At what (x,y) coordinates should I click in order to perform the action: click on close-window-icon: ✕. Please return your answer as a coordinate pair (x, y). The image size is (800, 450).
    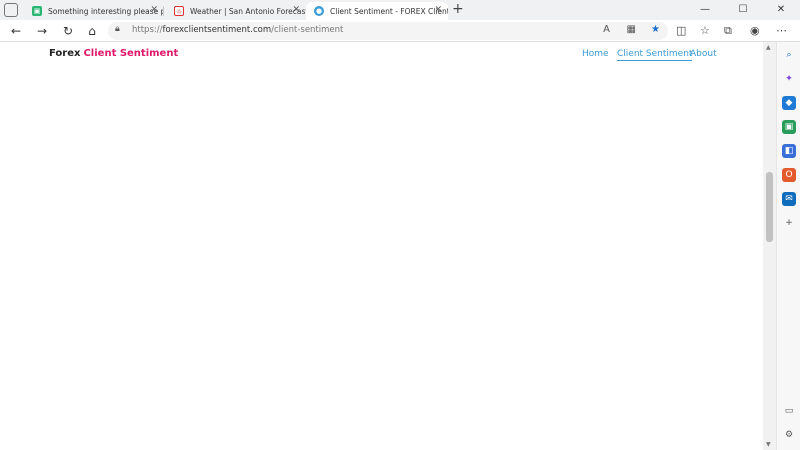
    Looking at the image, I should click on (781, 9).